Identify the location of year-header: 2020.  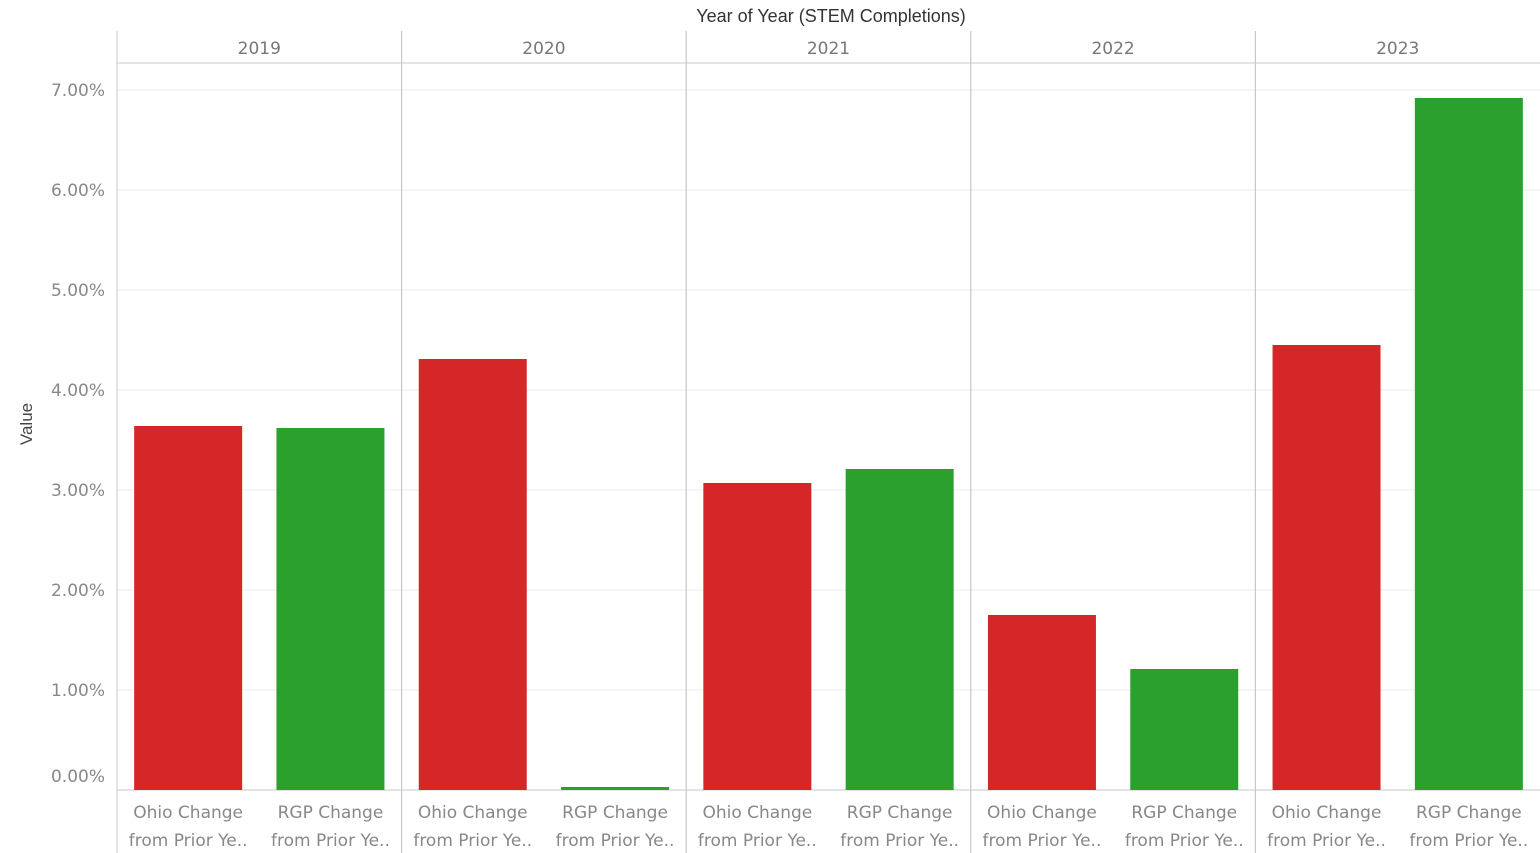
(543, 49).